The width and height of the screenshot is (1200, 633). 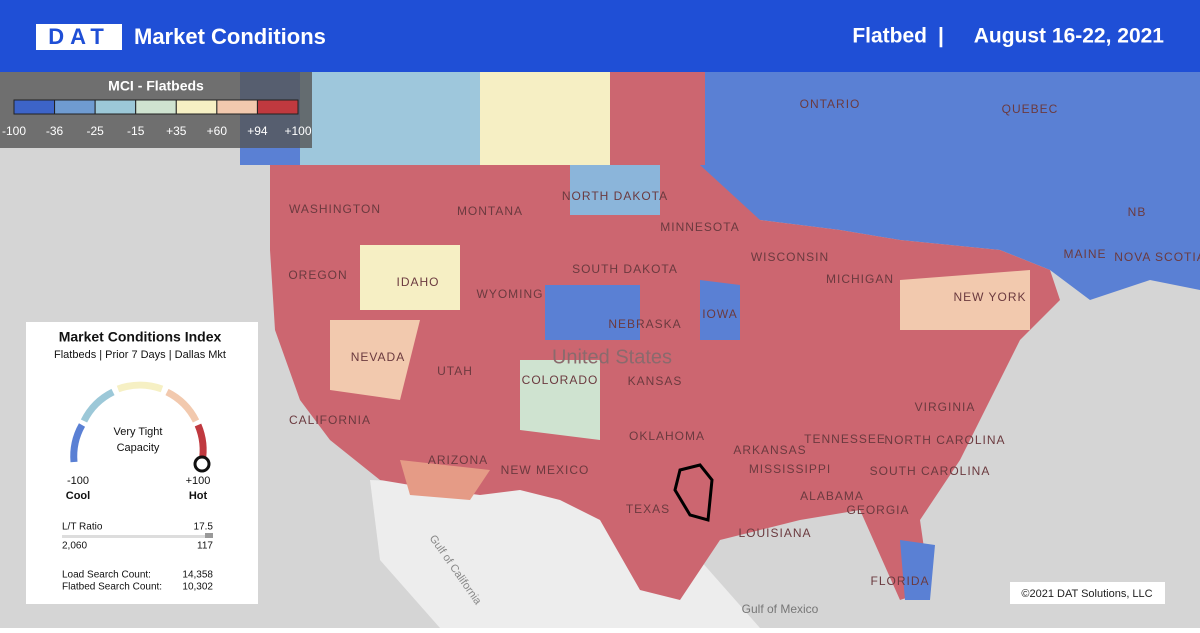 I want to click on map-label: OKLAHOMA, so click(x=667, y=436).